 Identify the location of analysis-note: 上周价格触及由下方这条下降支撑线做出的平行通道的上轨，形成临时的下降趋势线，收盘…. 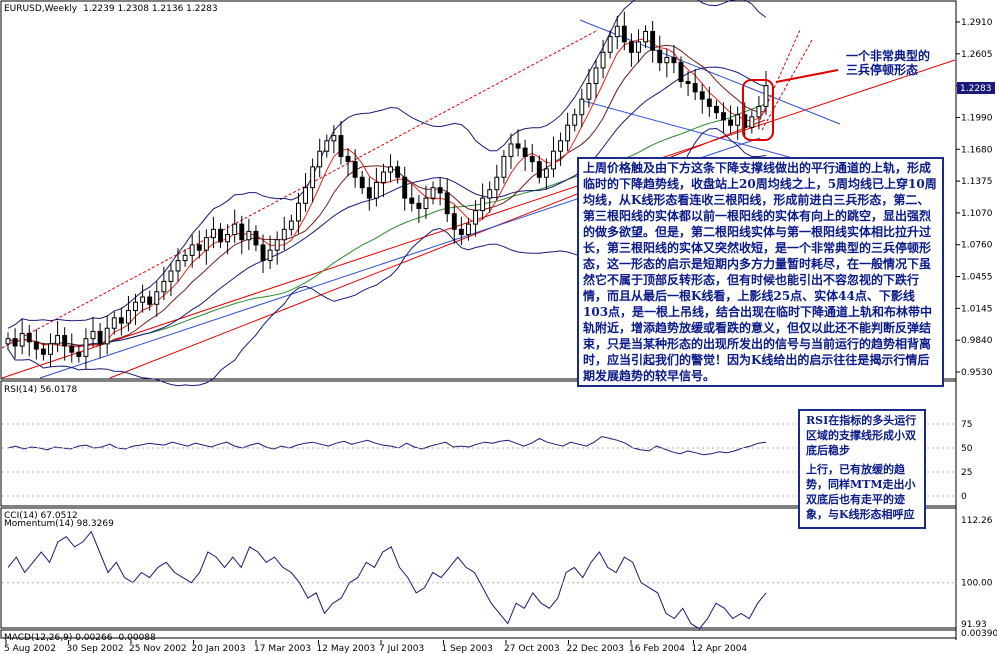
(760, 272).